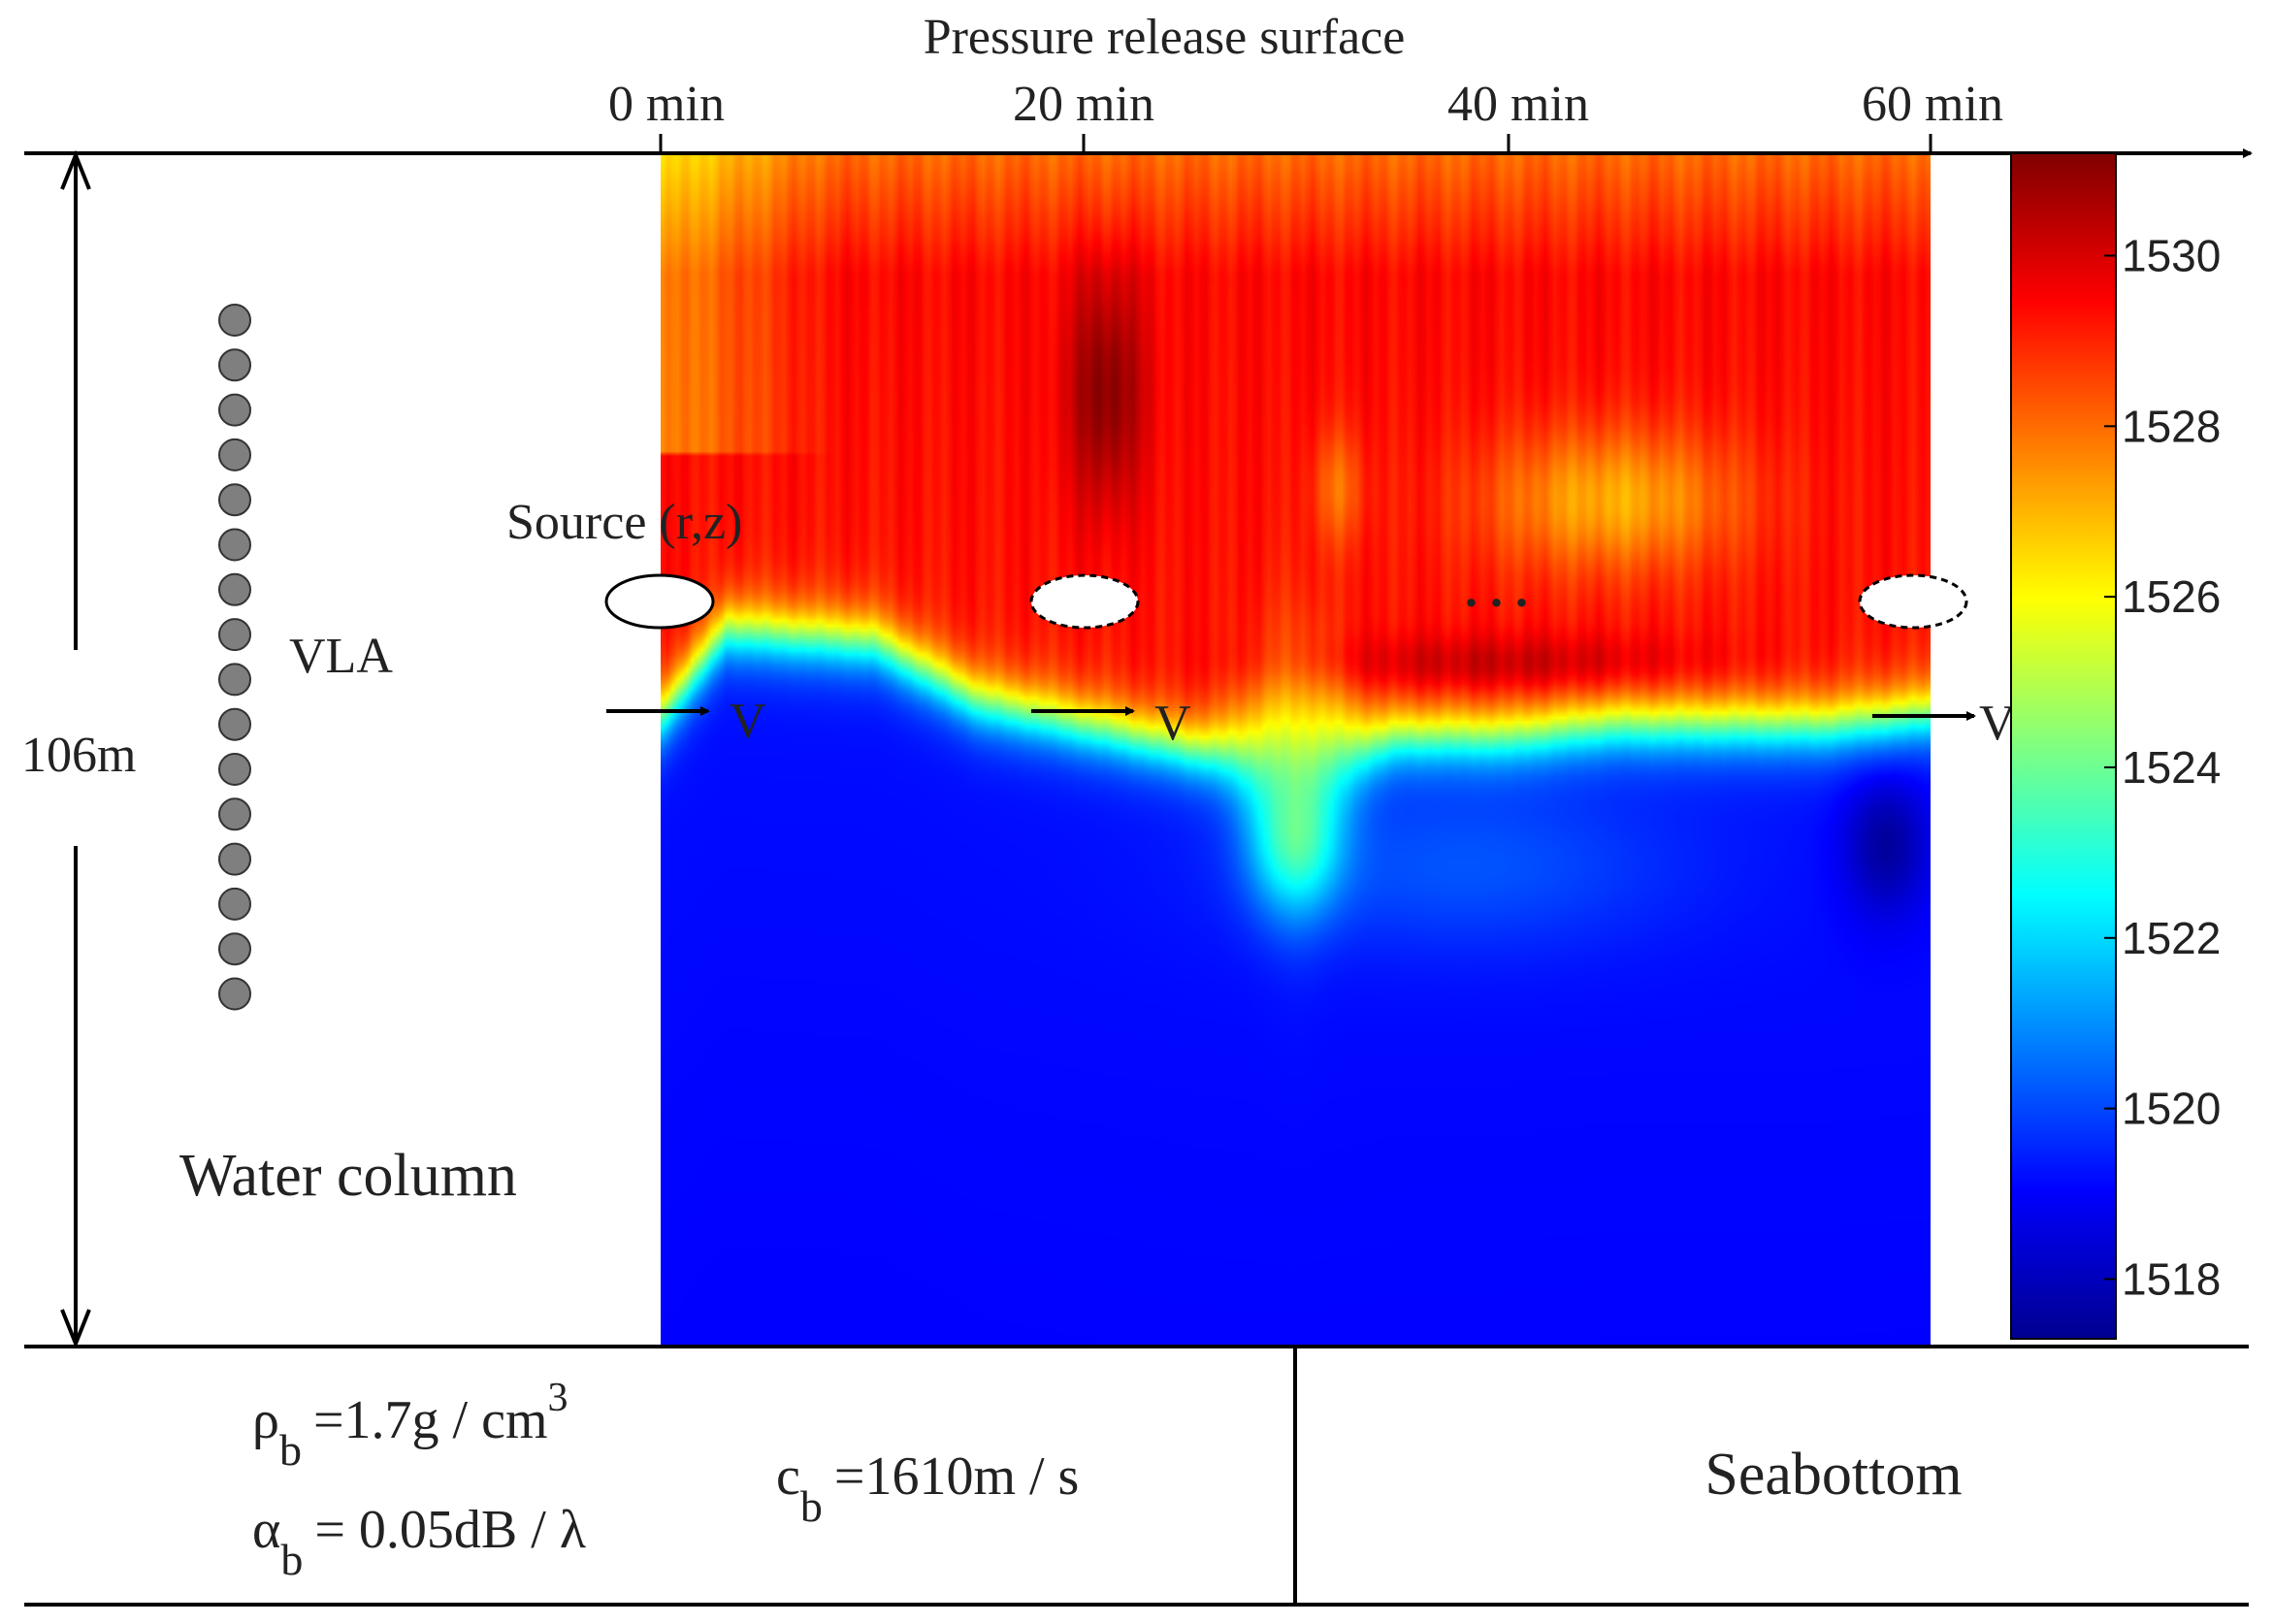 The height and width of the screenshot is (1624, 2273). What do you see at coordinates (78, 755) in the screenshot?
I see `depth-label: 106m` at bounding box center [78, 755].